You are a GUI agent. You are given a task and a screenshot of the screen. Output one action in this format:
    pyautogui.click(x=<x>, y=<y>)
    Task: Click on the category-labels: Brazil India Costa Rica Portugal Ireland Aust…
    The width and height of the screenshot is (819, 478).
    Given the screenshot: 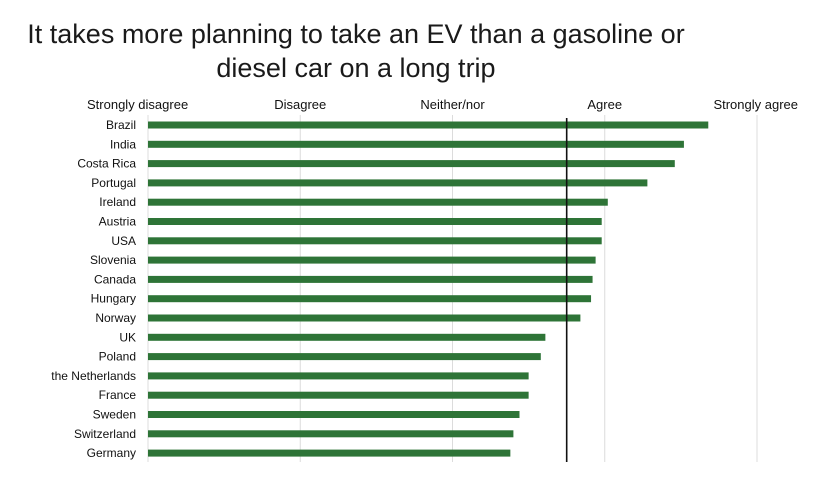 What is the action you would take?
    pyautogui.click(x=93, y=289)
    